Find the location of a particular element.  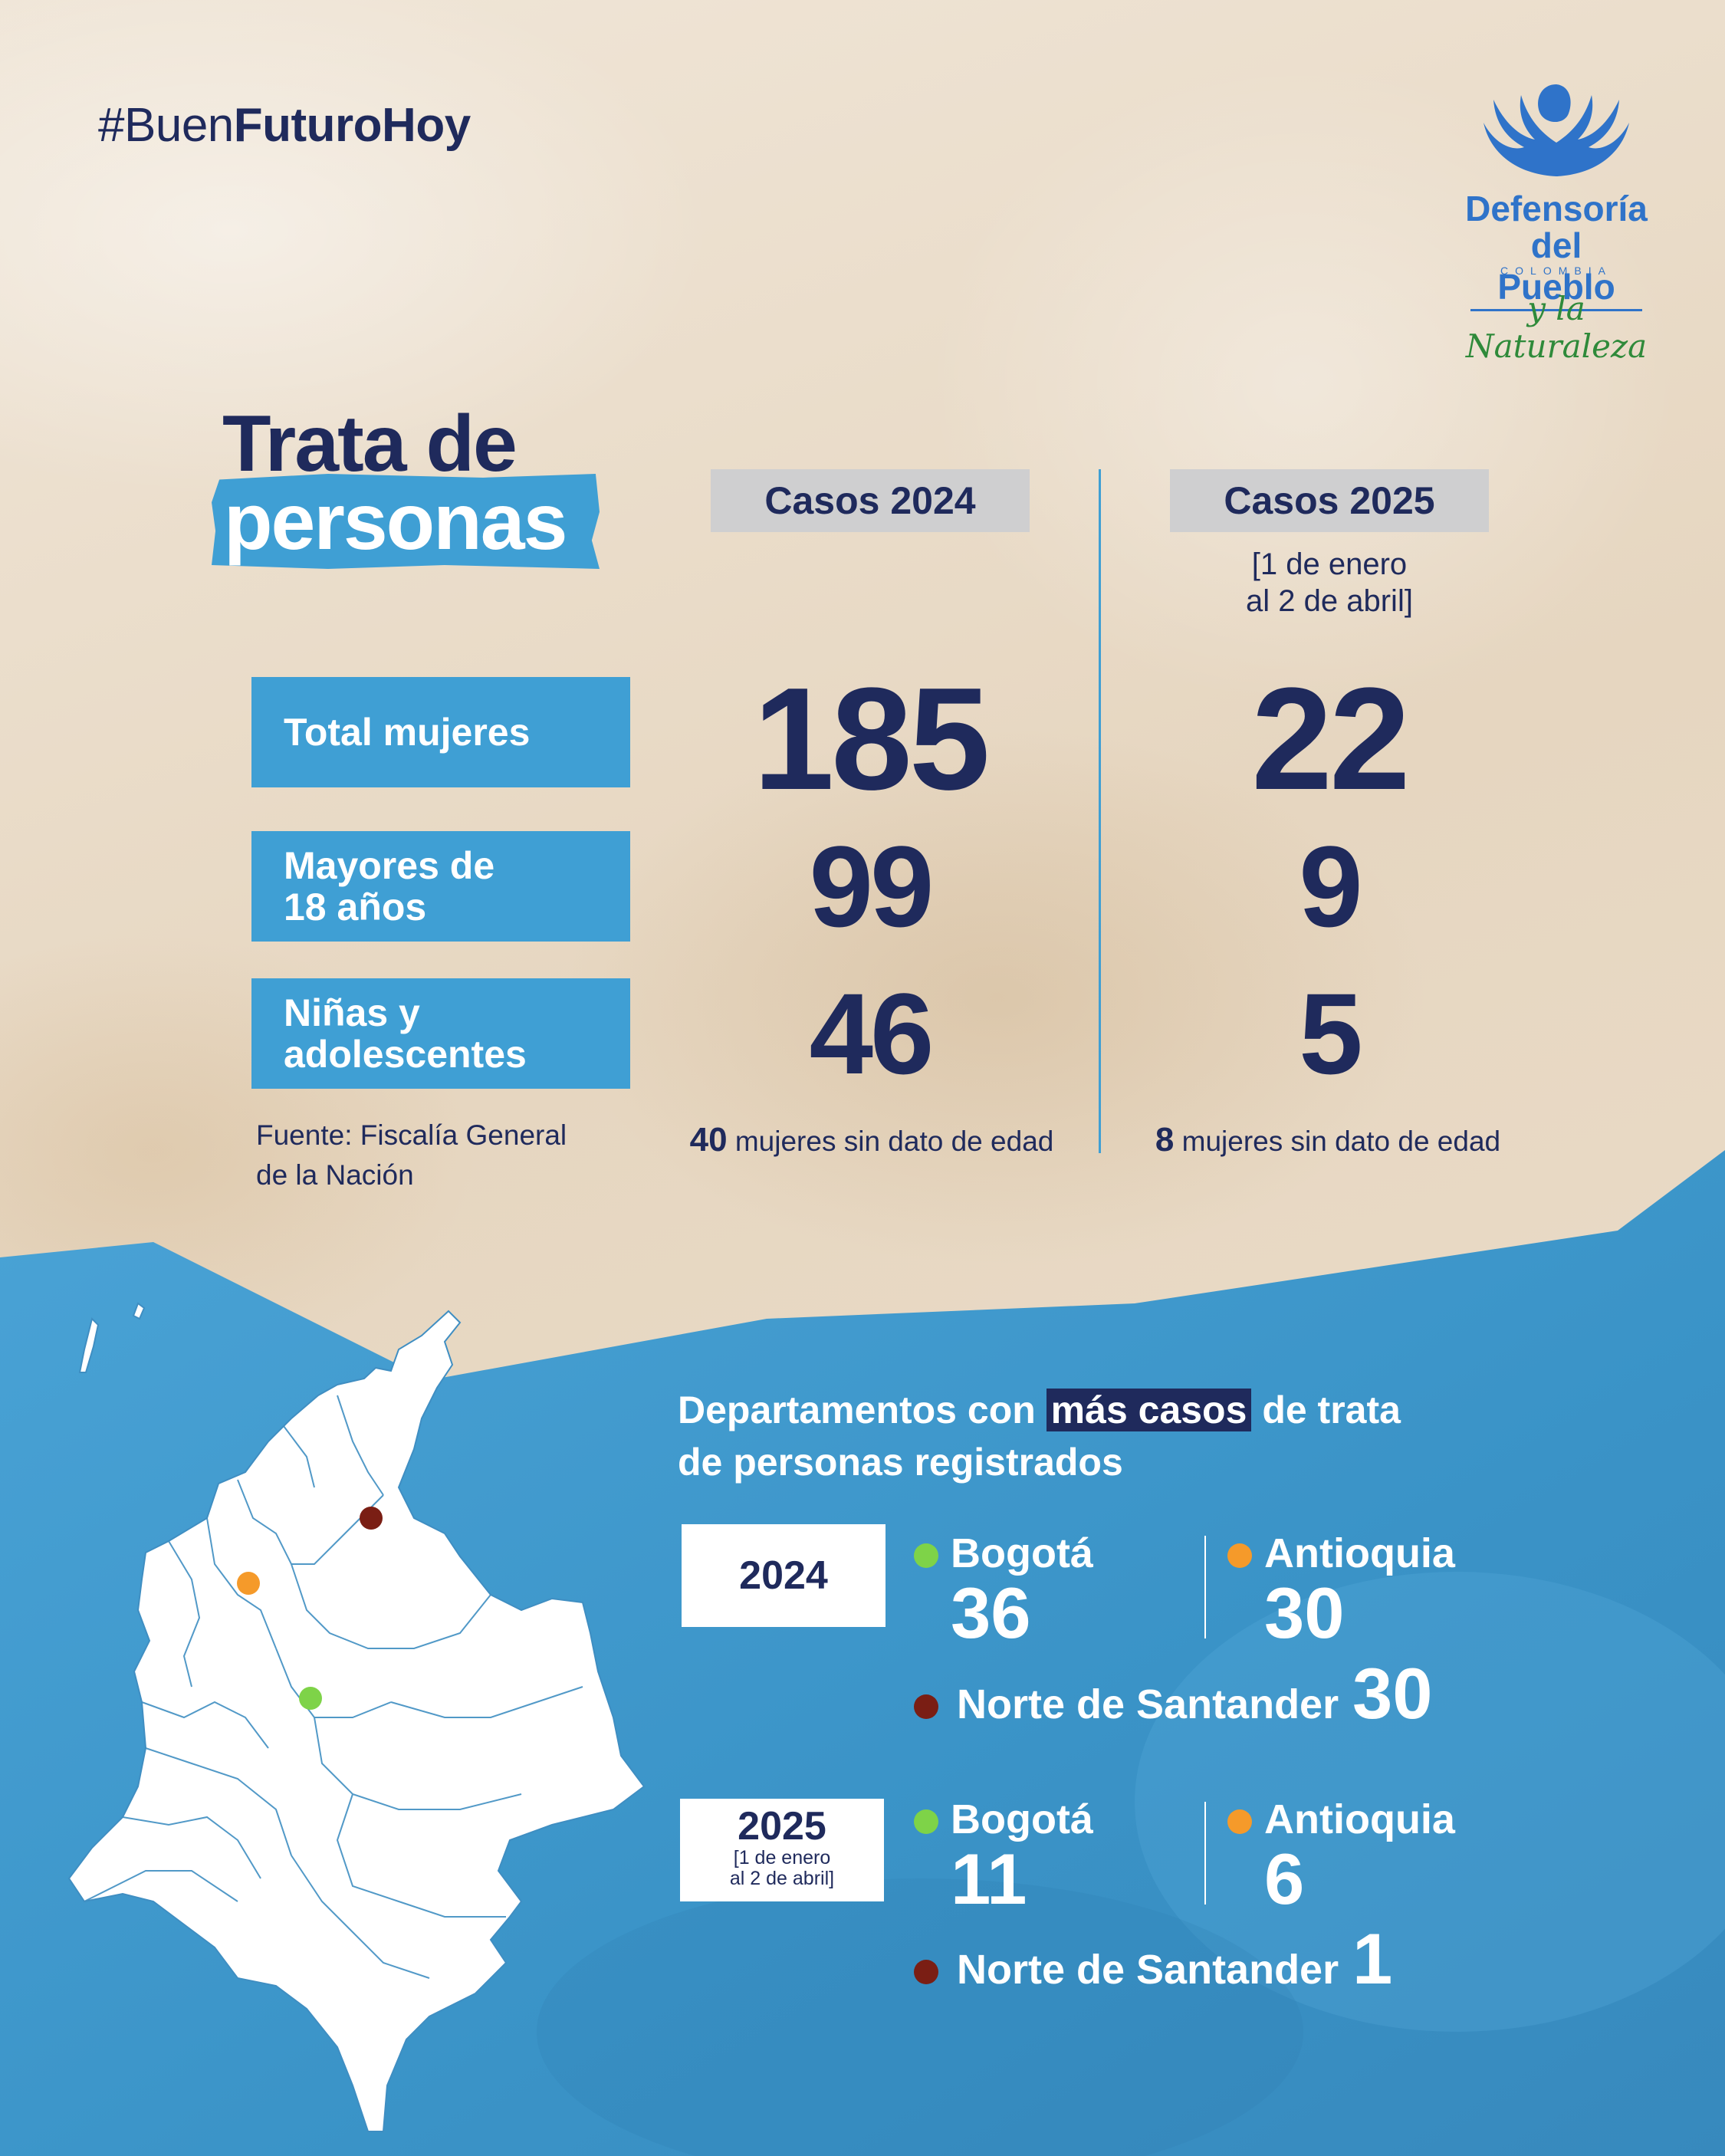

value-ninas-2025: 5 is located at coordinates (1331, 1033).